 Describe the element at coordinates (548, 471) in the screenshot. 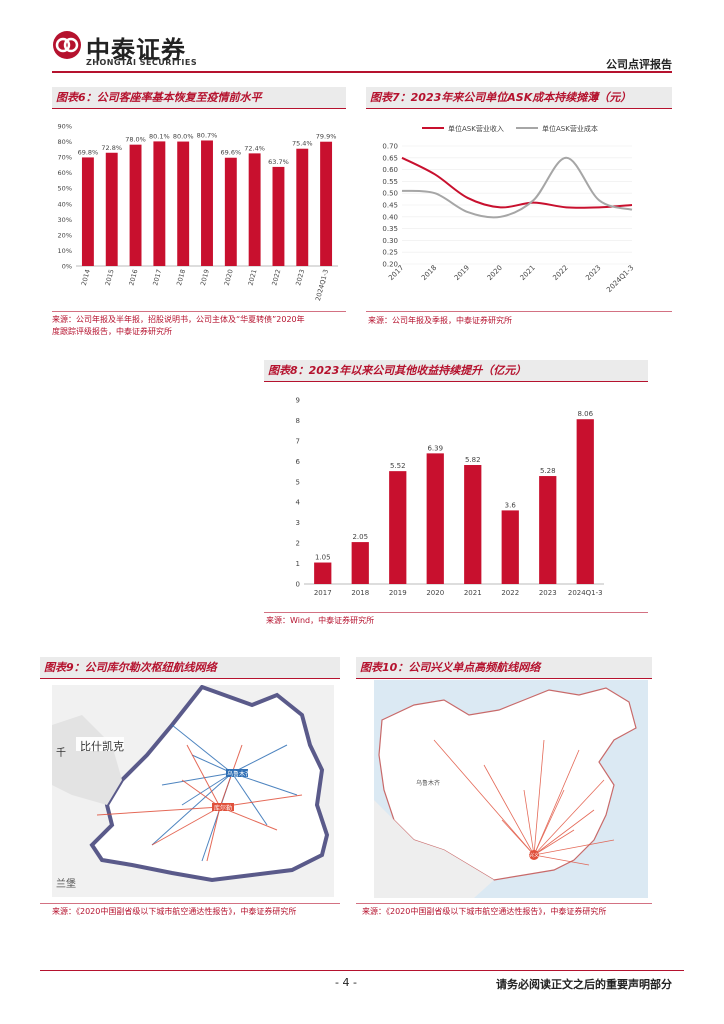

I see `data-label: 5.28` at that location.